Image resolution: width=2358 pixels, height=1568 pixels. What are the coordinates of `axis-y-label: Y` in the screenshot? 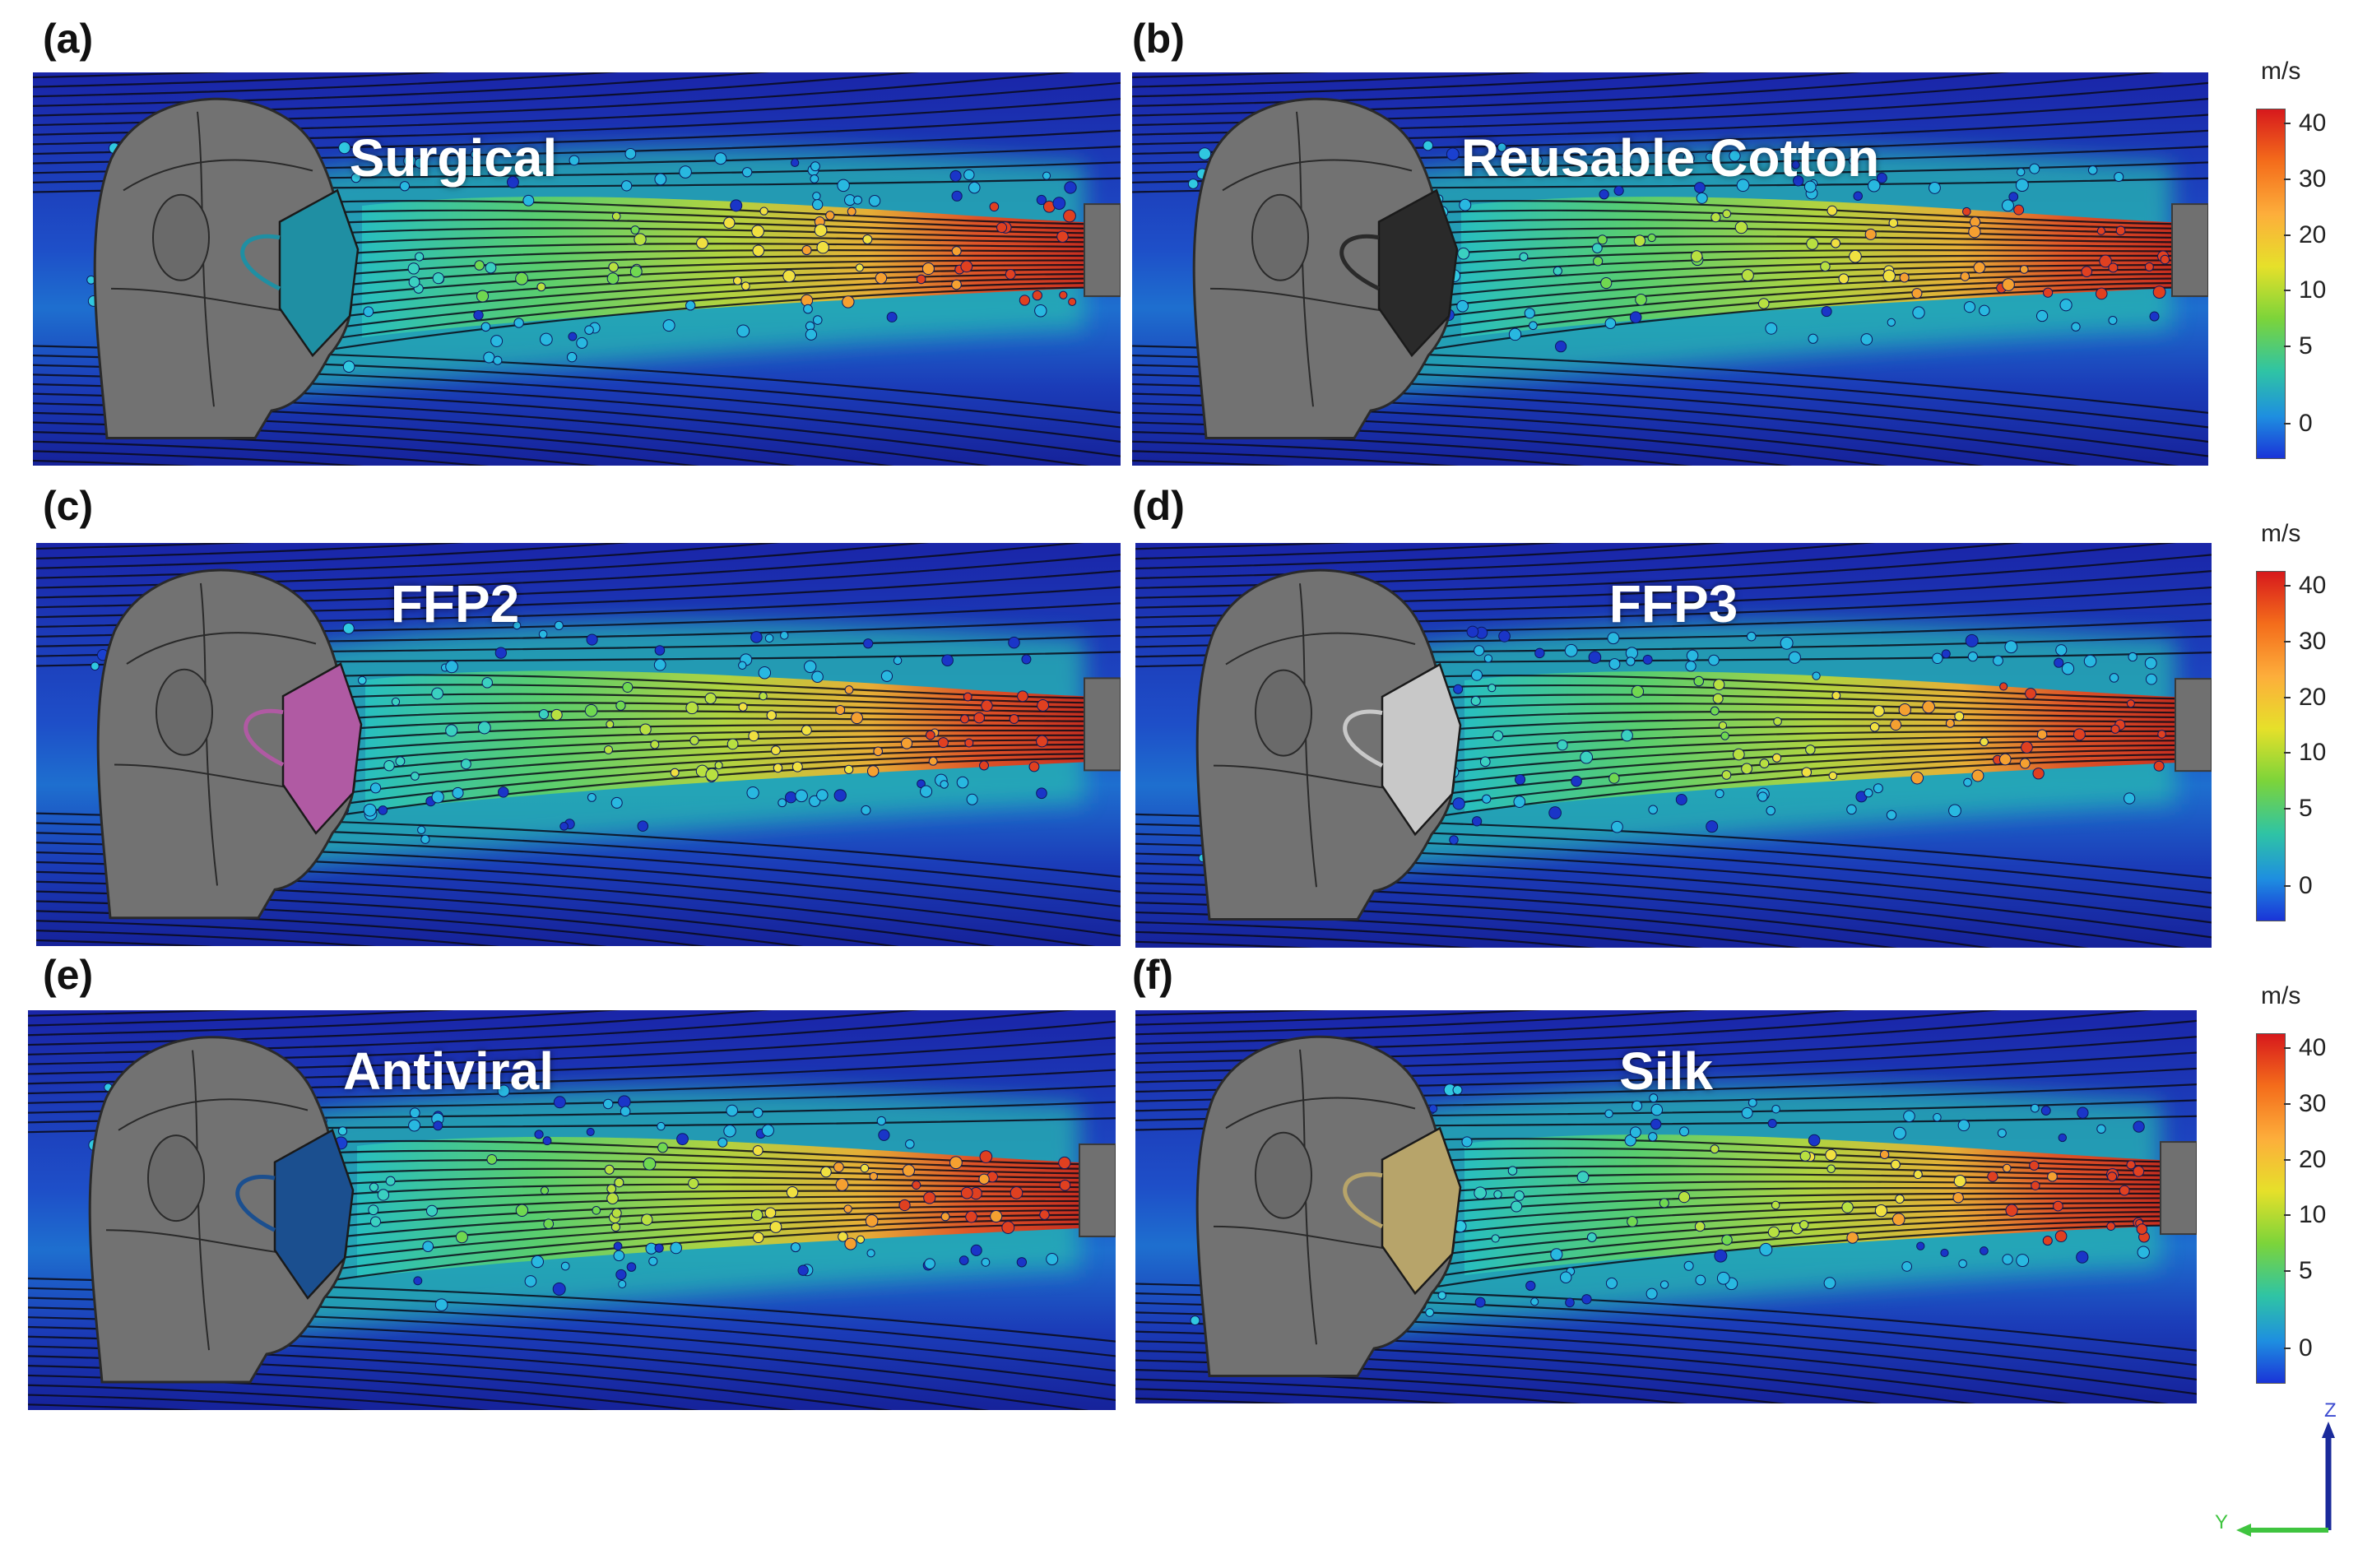 It's located at (2221, 1522).